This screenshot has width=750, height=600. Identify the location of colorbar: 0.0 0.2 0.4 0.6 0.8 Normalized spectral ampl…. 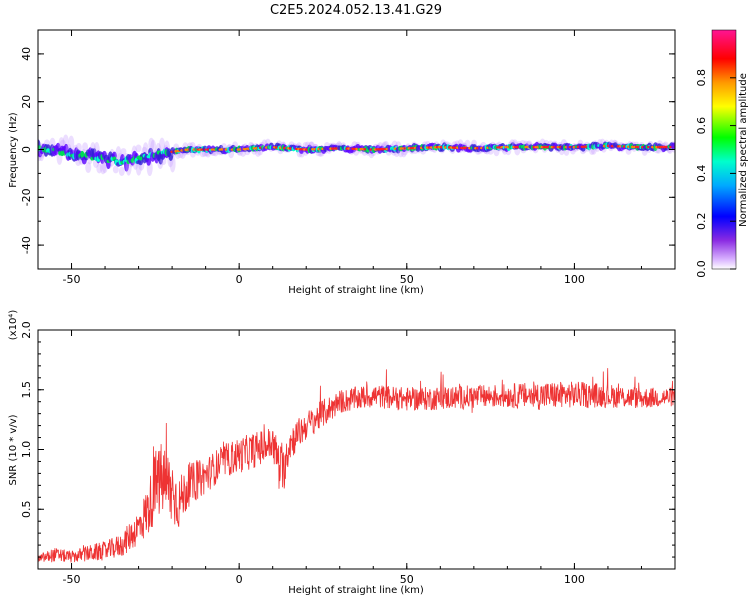
(722, 153).